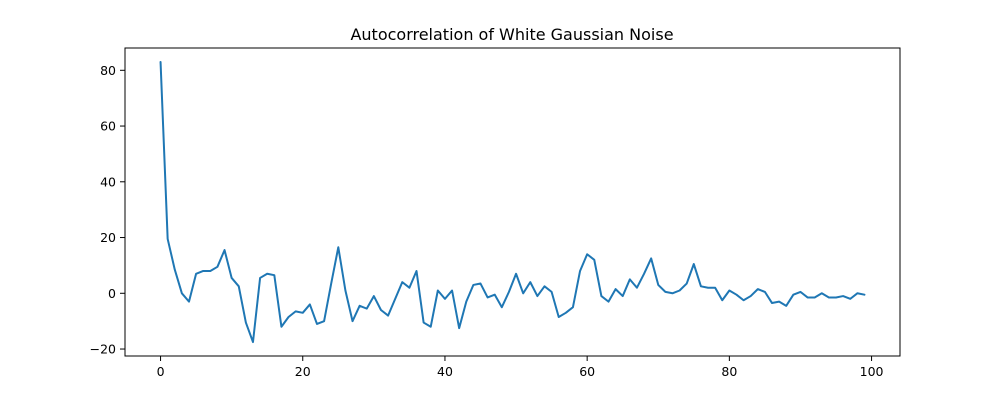  Describe the element at coordinates (303, 371) in the screenshot. I see `x-tick-label: 20` at that location.